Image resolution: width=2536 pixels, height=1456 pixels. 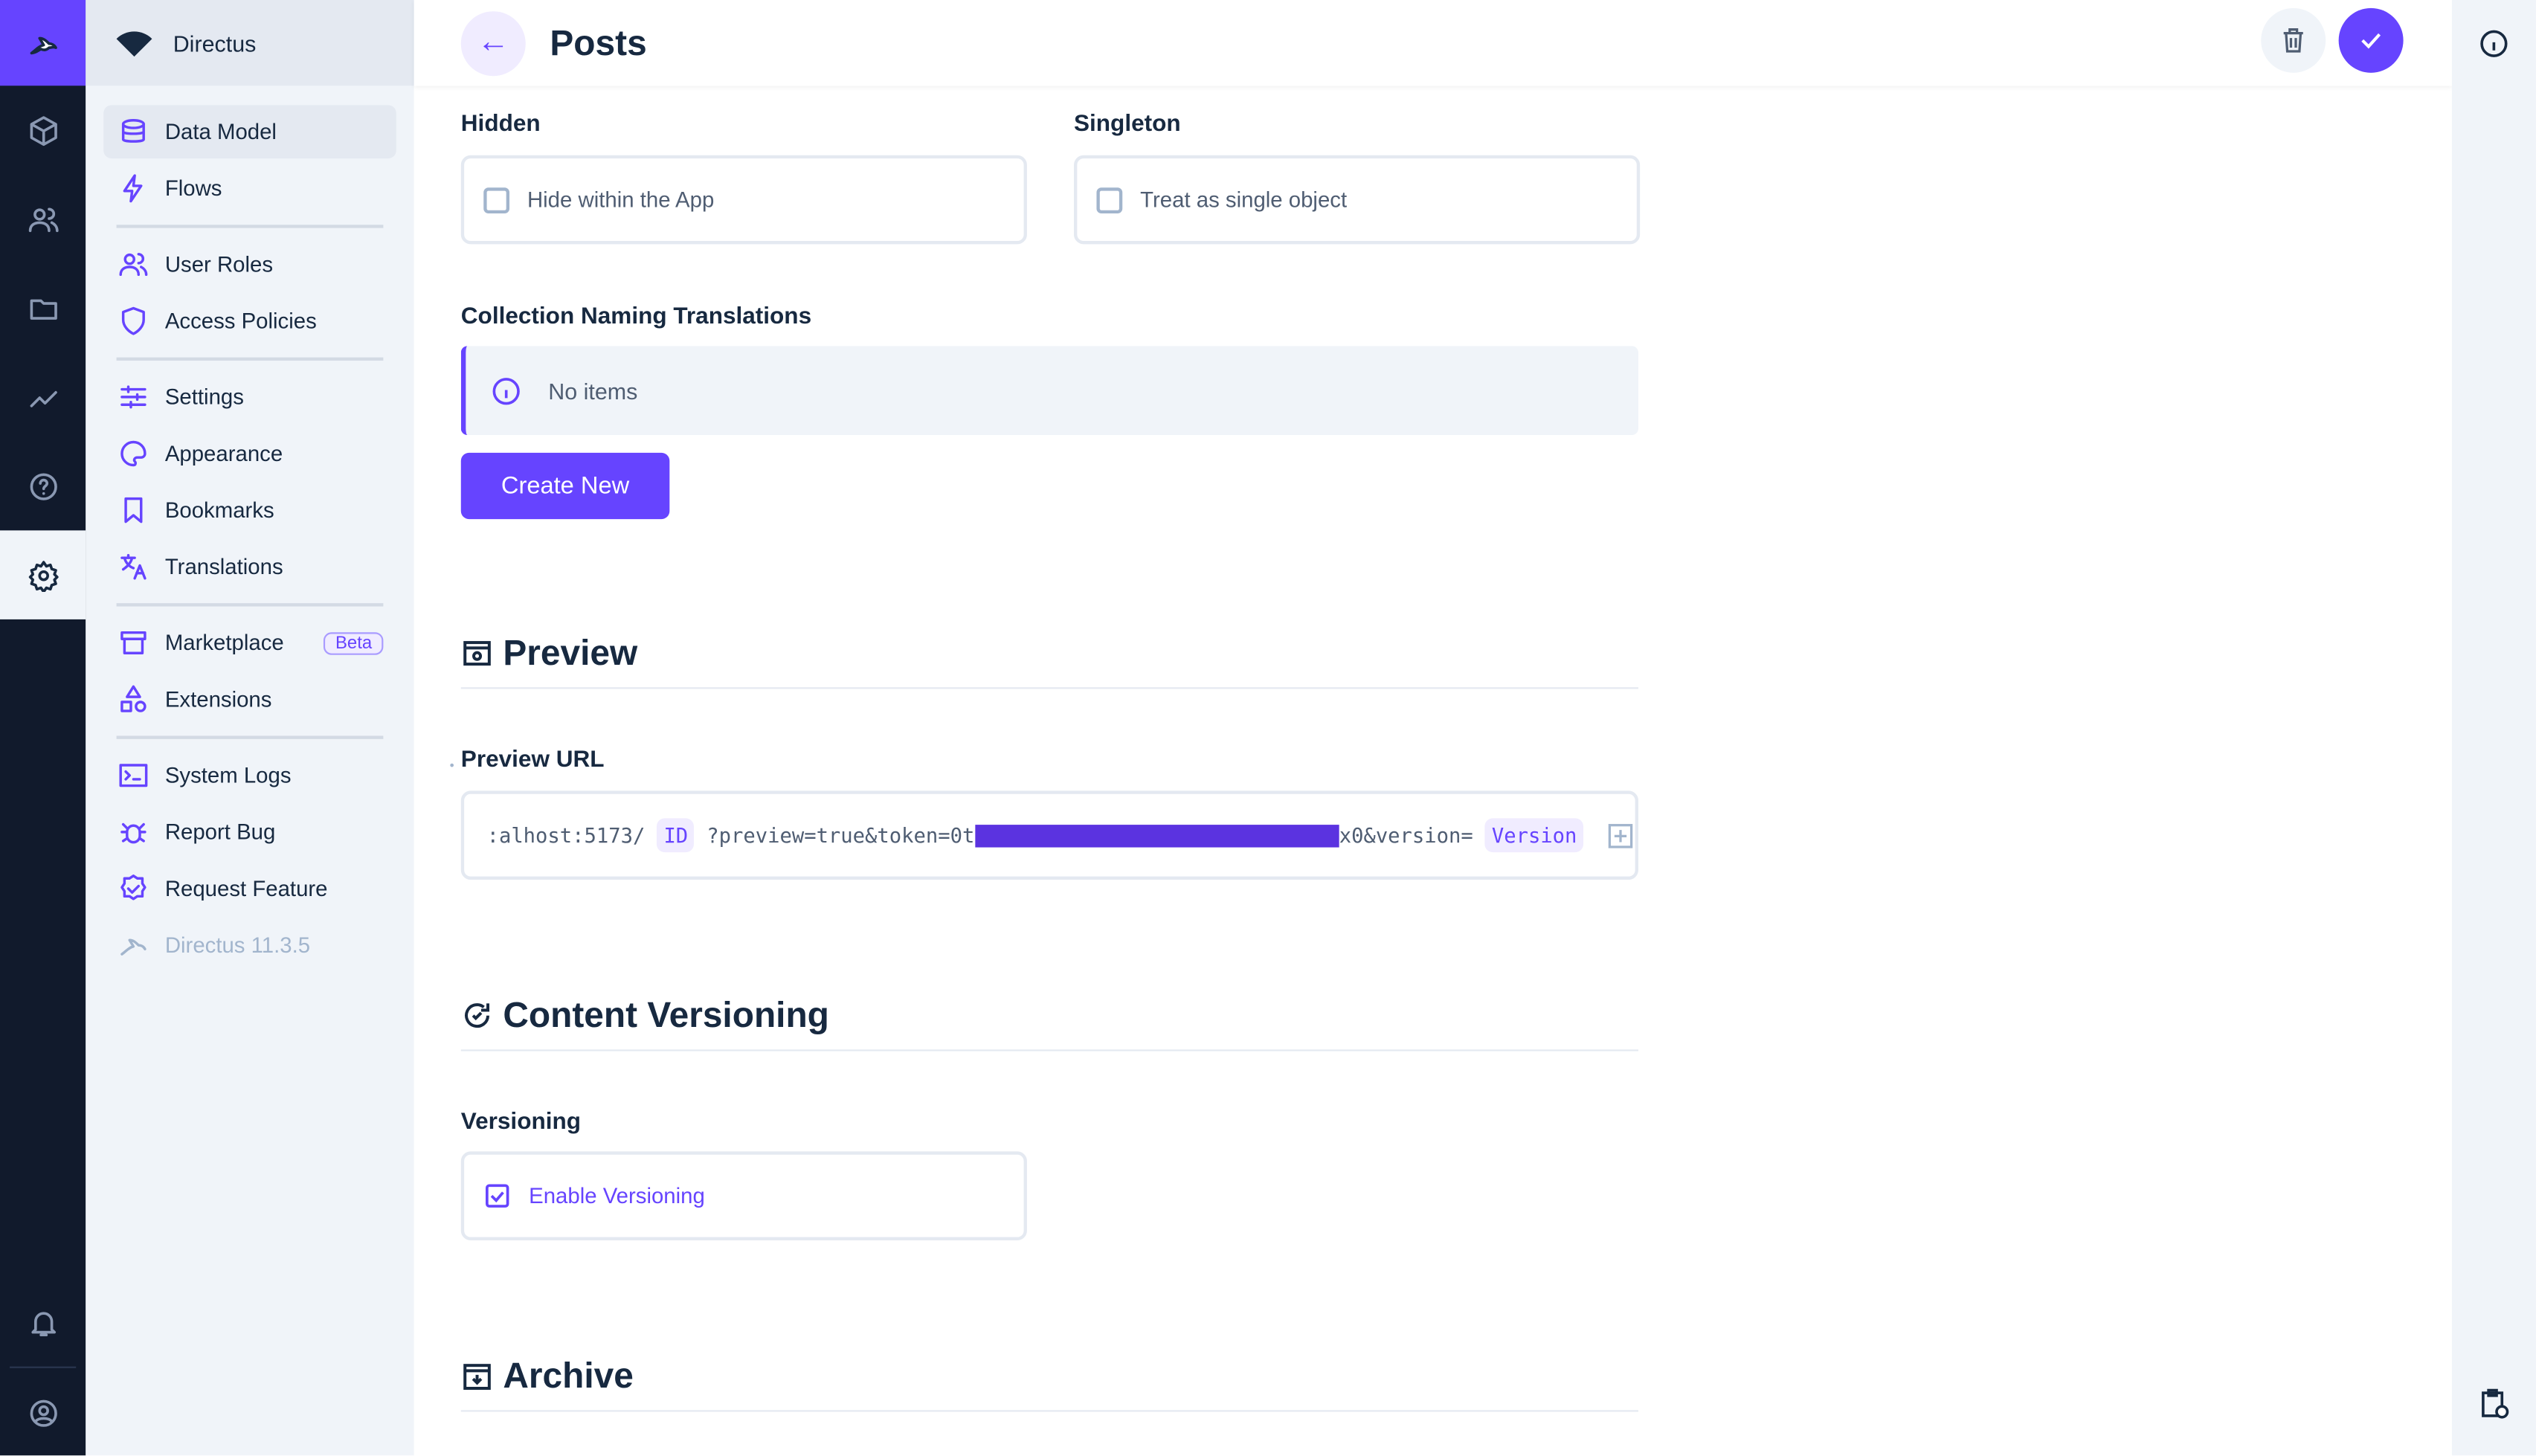 I want to click on revisions-icon, so click(x=2494, y=1404).